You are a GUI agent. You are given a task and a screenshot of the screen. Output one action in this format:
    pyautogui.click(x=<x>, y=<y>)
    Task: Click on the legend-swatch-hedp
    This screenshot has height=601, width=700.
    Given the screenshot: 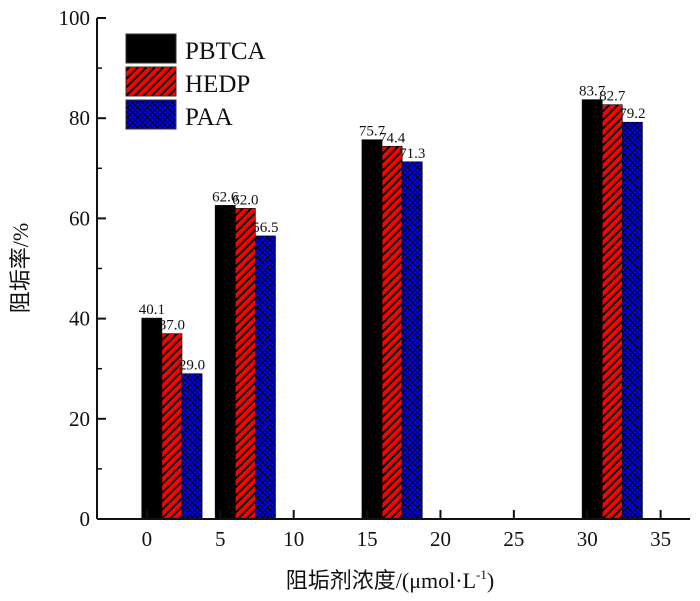 What is the action you would take?
    pyautogui.click(x=151, y=81)
    